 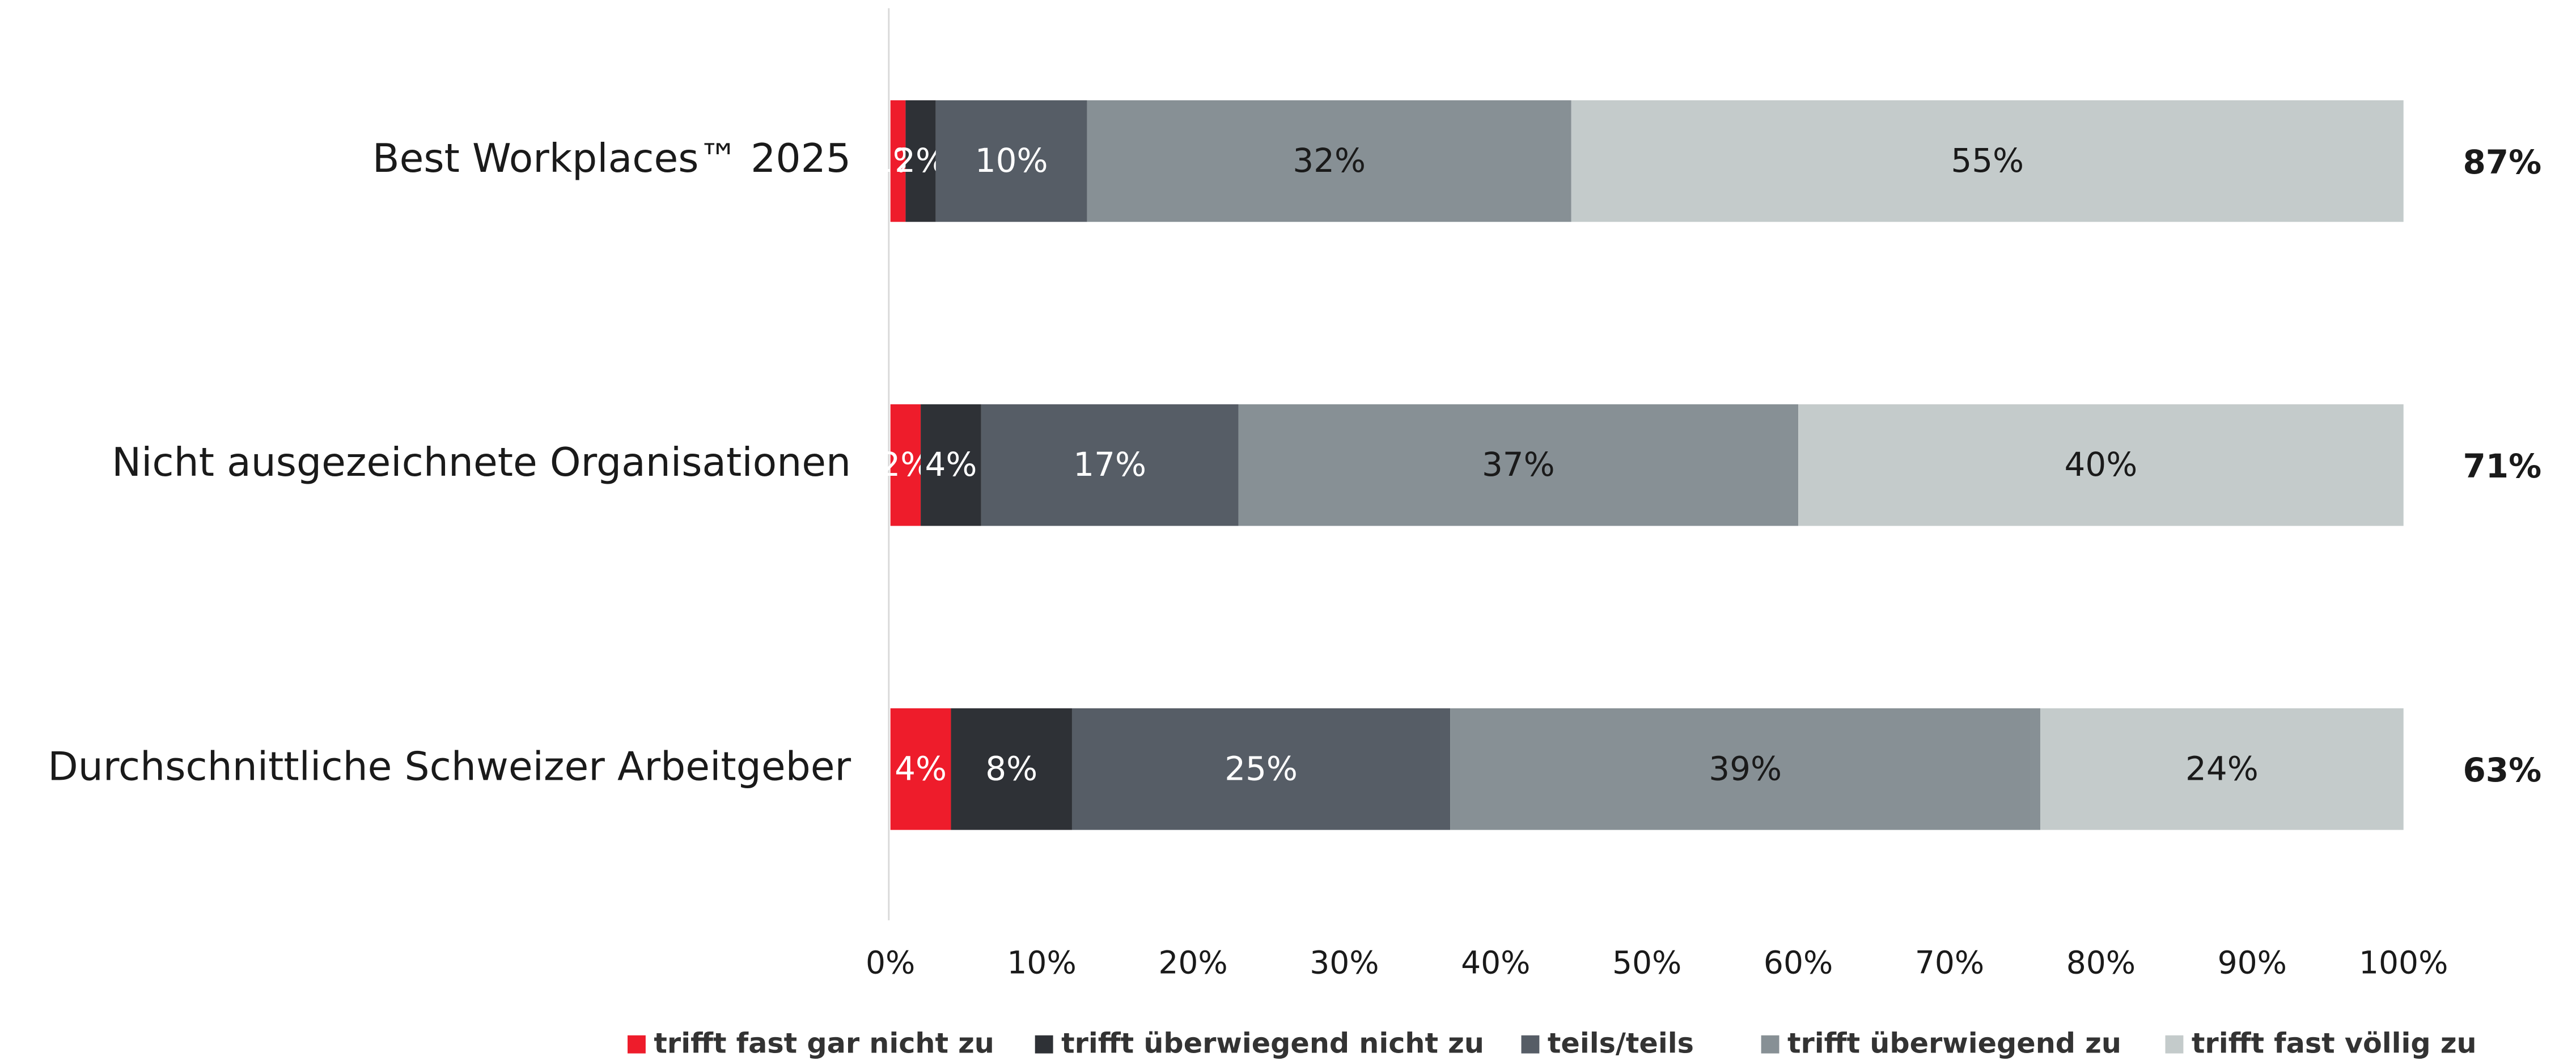 I want to click on total-label: 63%, so click(x=2502, y=770).